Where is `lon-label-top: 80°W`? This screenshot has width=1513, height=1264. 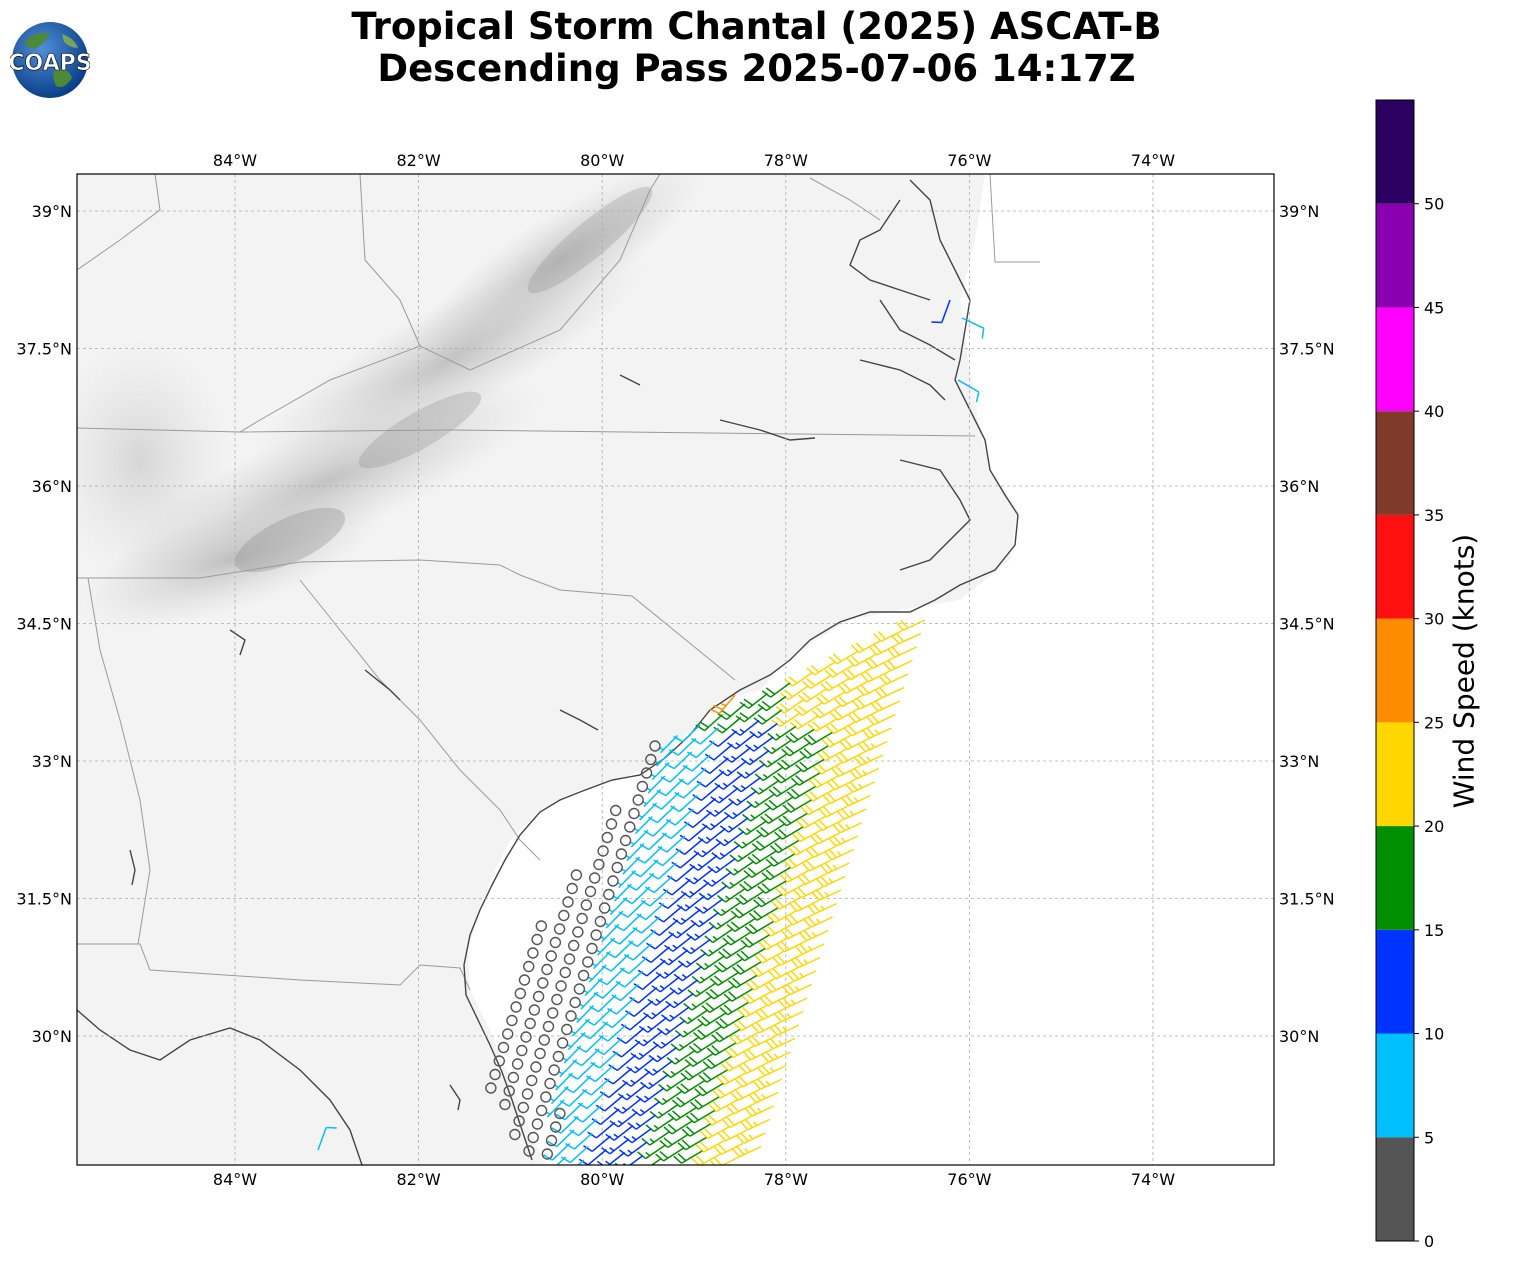 lon-label-top: 80°W is located at coordinates (602, 160).